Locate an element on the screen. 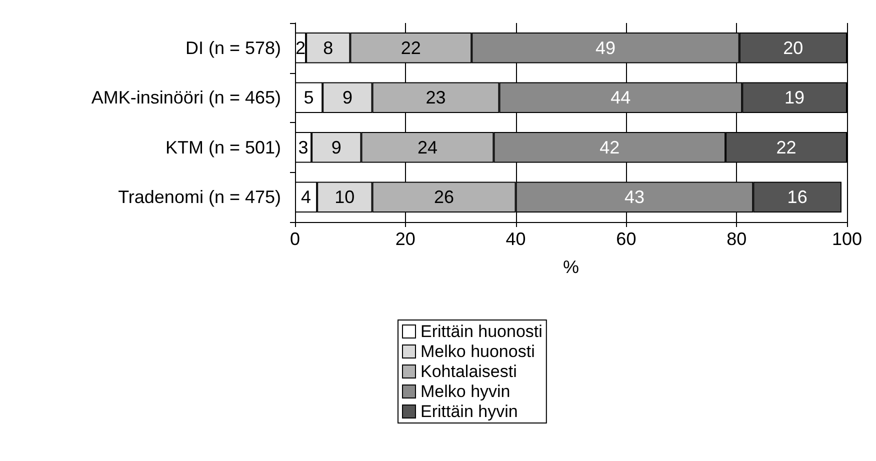  data-label: 2 is located at coordinates (301, 48).